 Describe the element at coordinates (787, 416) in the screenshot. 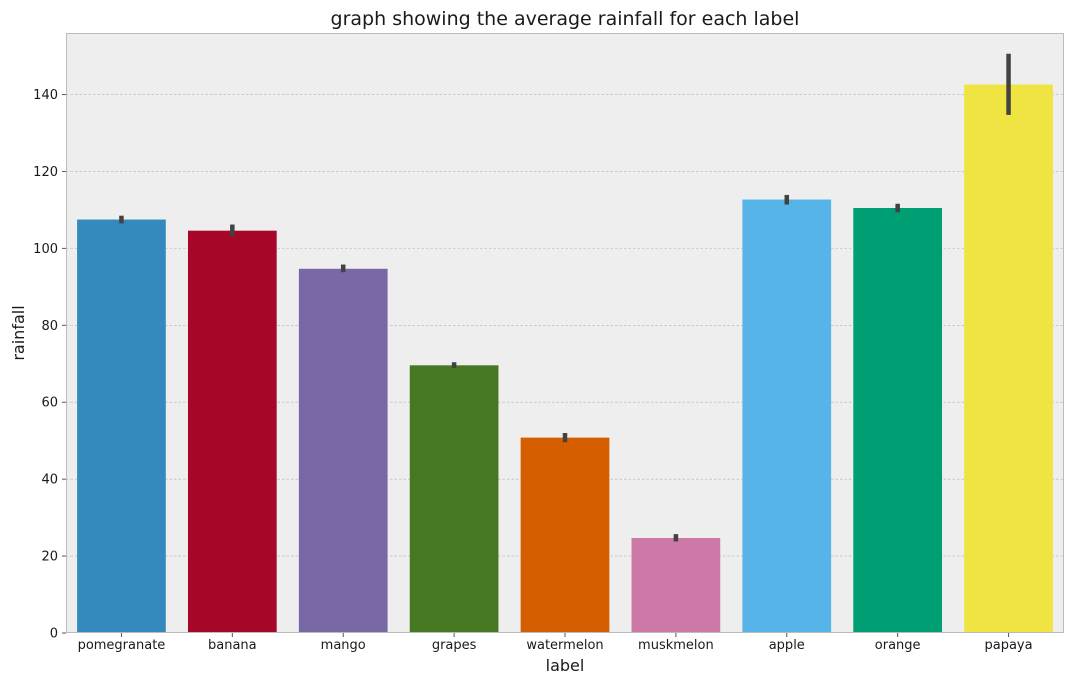

I see `bar-apple` at that location.